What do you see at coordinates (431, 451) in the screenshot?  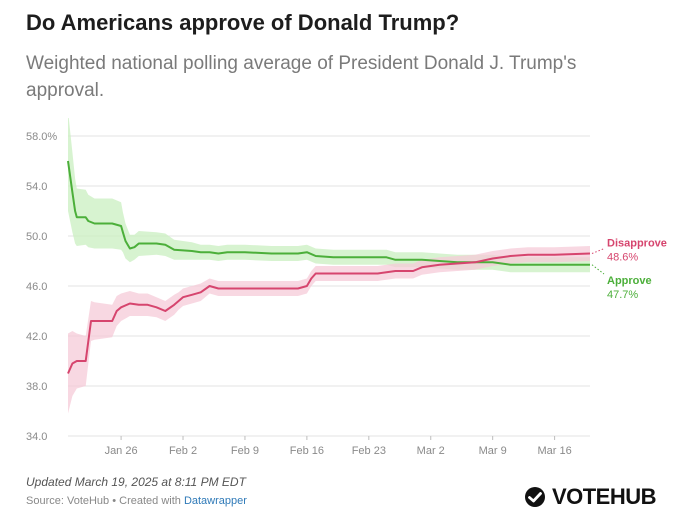 I see `x-tick-label-5: Mar 2` at bounding box center [431, 451].